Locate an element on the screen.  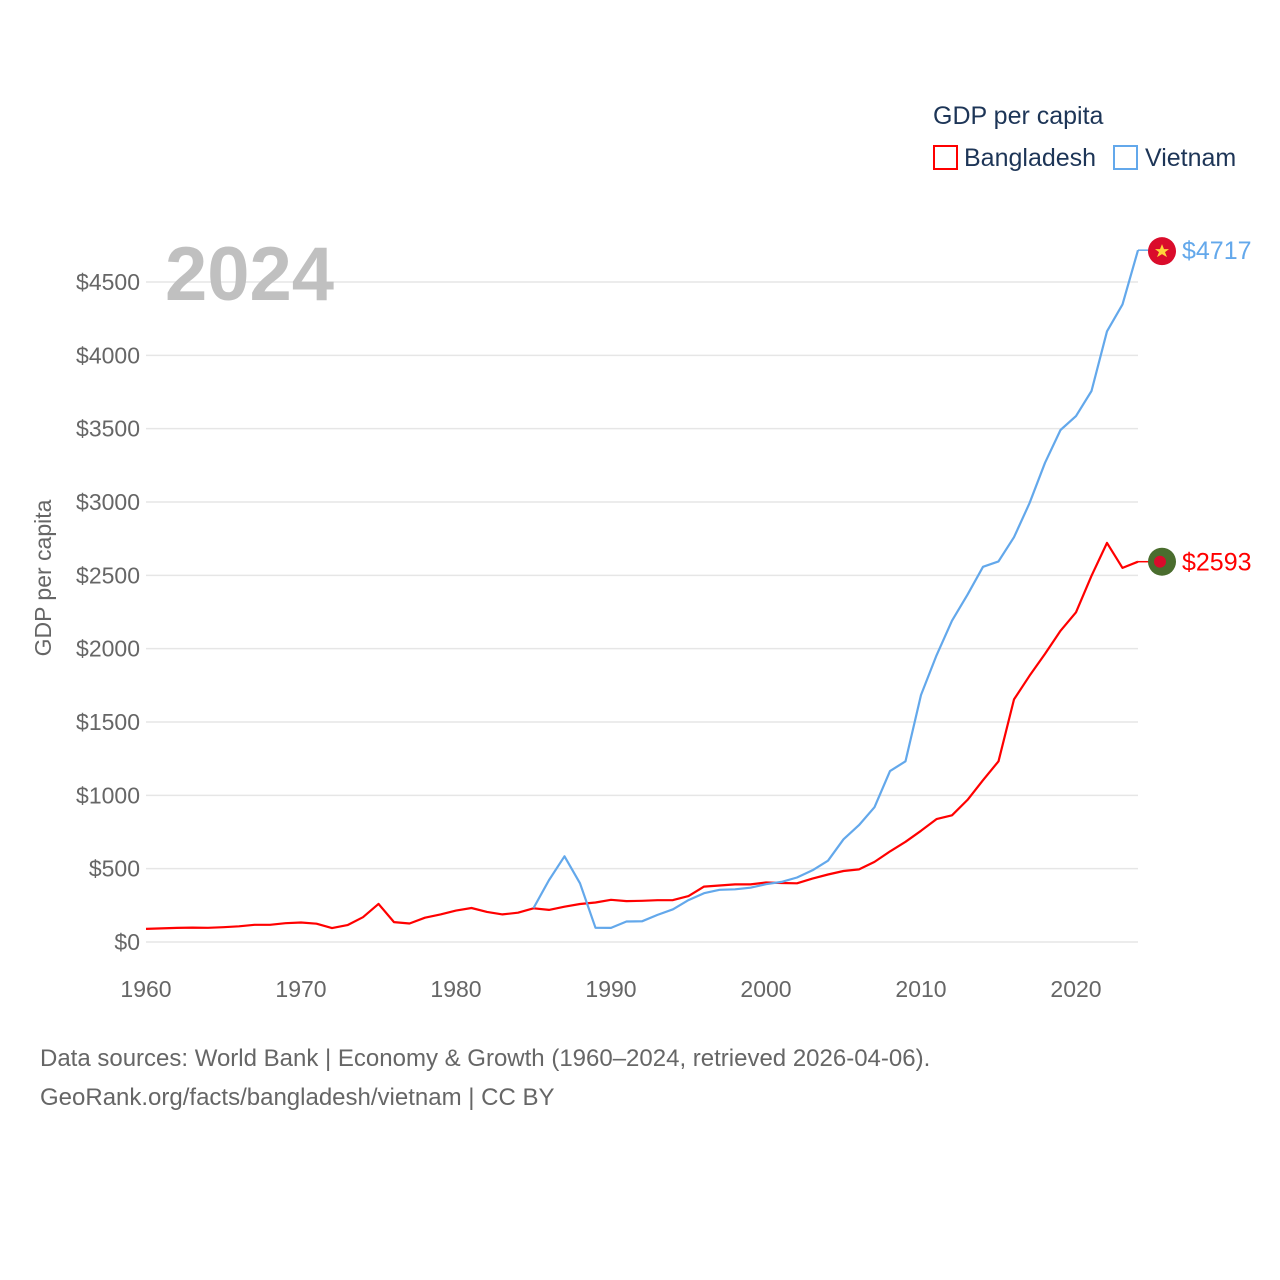
y-tick-label: $3000 is located at coordinates (108, 502).